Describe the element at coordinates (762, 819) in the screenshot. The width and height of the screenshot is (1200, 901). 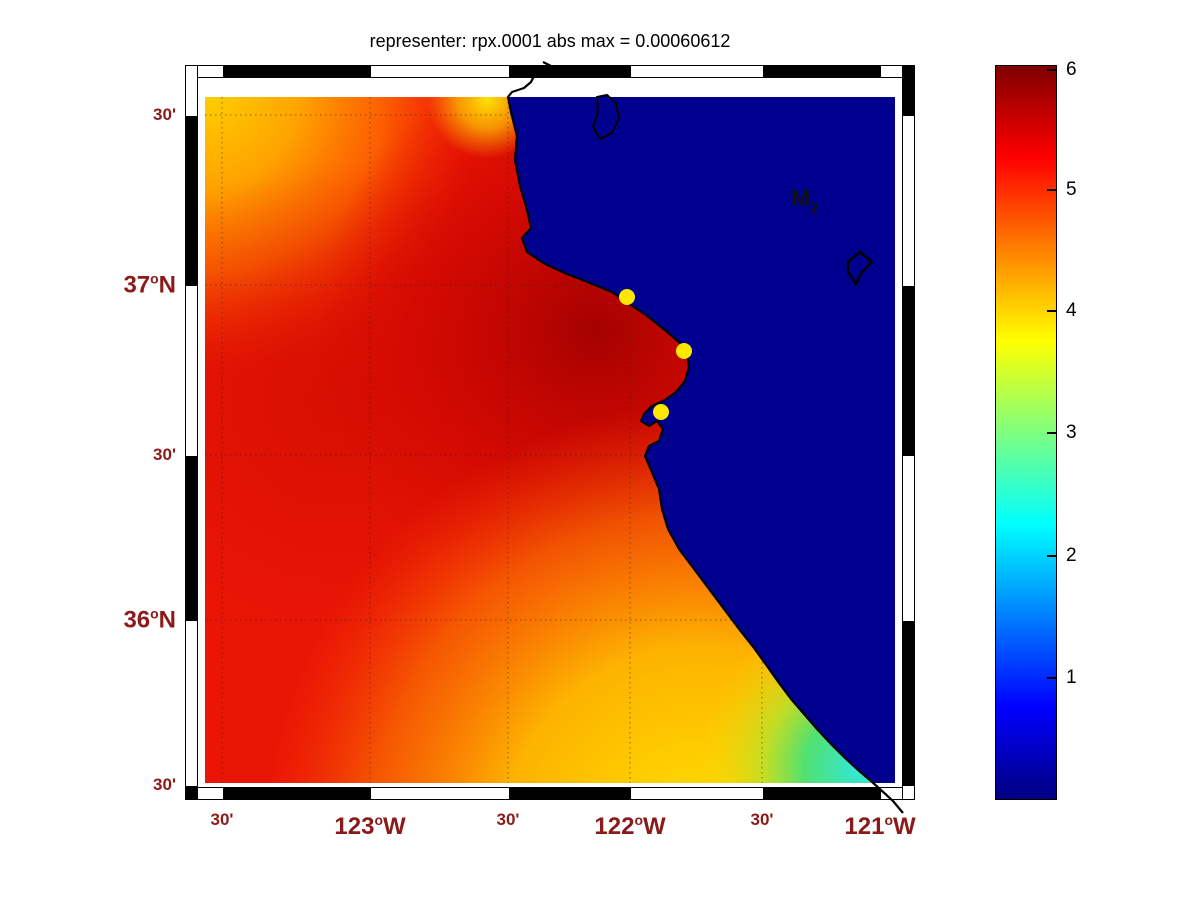
I see `x-tick-121-30: 30'` at that location.